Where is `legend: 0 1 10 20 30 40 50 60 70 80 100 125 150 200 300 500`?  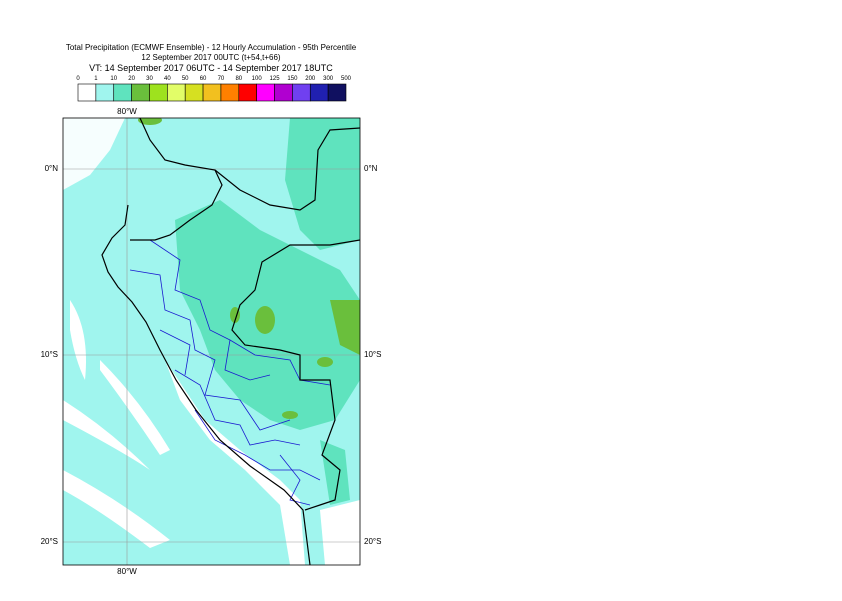
legend: 0 1 10 20 30 40 50 60 70 80 100 125 150 200 300 500 is located at coordinates (214, 89).